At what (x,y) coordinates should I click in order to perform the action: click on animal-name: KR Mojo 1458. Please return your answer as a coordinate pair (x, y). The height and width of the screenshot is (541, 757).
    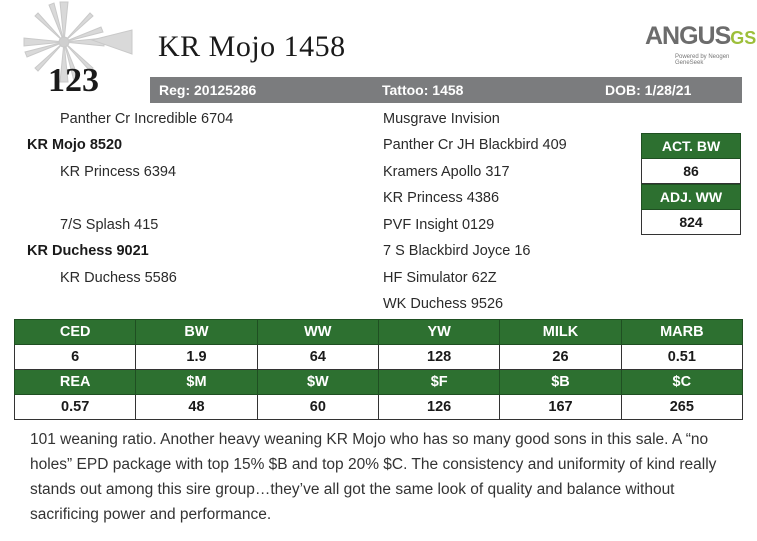
    Looking at the image, I should click on (252, 46).